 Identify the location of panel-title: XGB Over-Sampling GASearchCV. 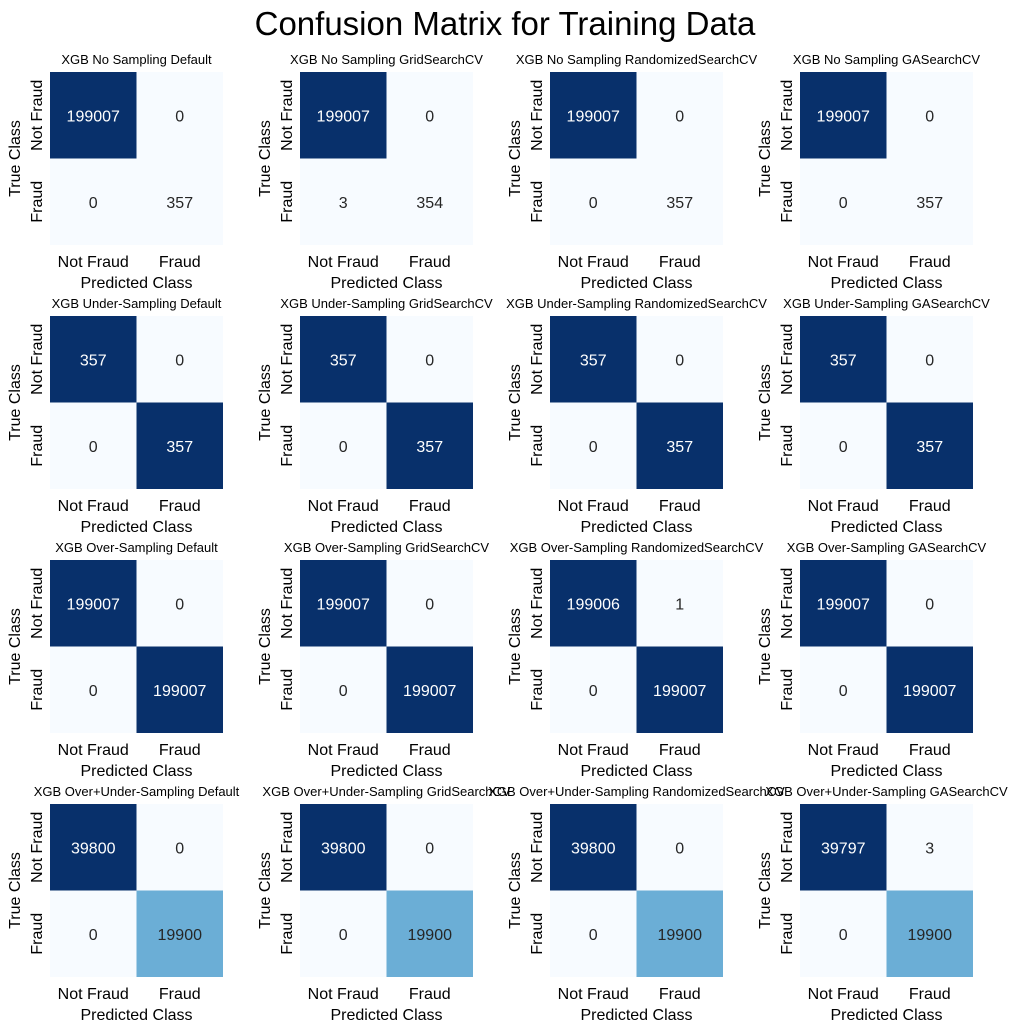
(887, 547).